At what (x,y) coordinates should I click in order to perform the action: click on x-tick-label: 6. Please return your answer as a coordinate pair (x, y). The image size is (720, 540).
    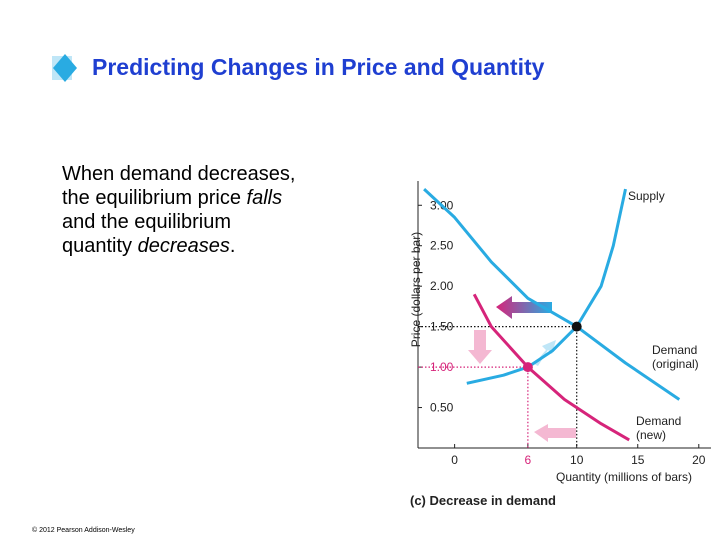
    Looking at the image, I should click on (528, 460).